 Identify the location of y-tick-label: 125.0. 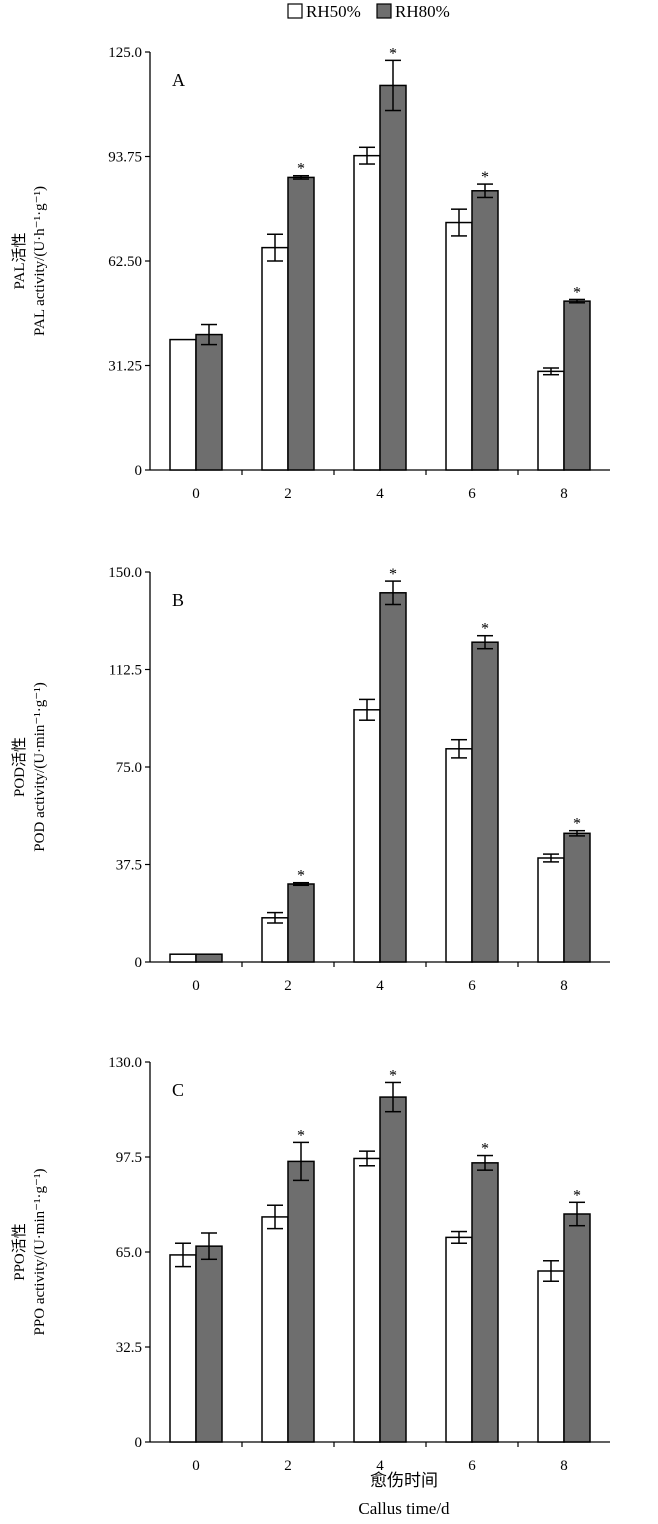
(125, 53).